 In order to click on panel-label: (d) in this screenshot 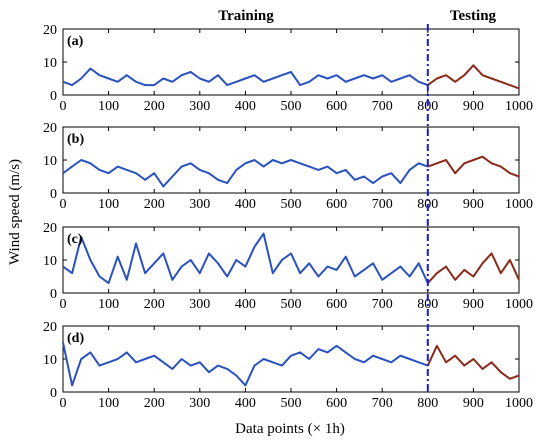, I will do `click(75, 338)`.